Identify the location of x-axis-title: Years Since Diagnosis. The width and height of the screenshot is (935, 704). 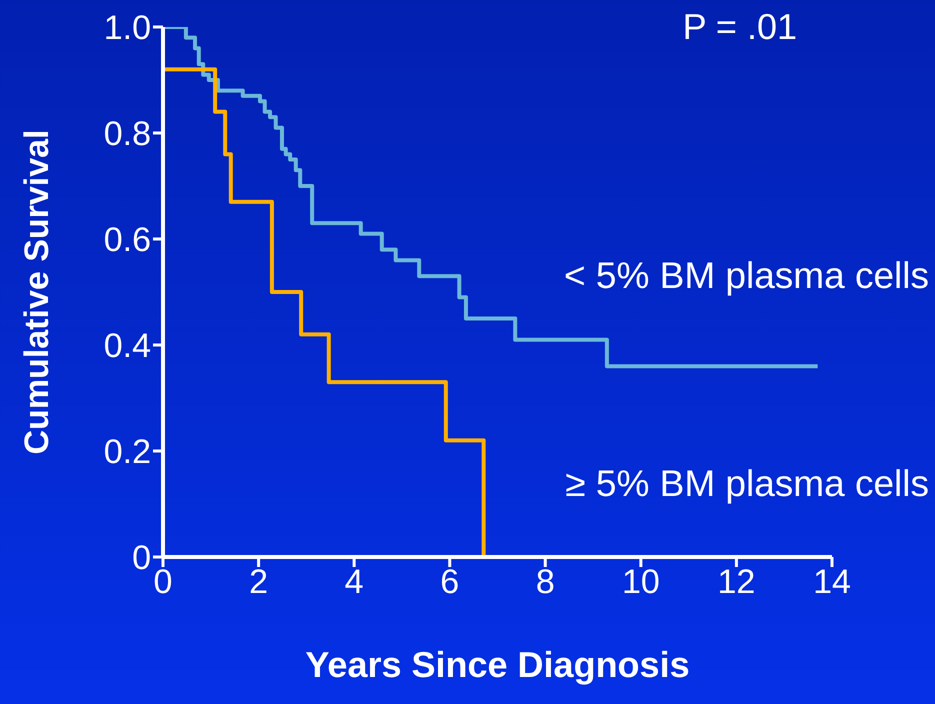
(497, 664).